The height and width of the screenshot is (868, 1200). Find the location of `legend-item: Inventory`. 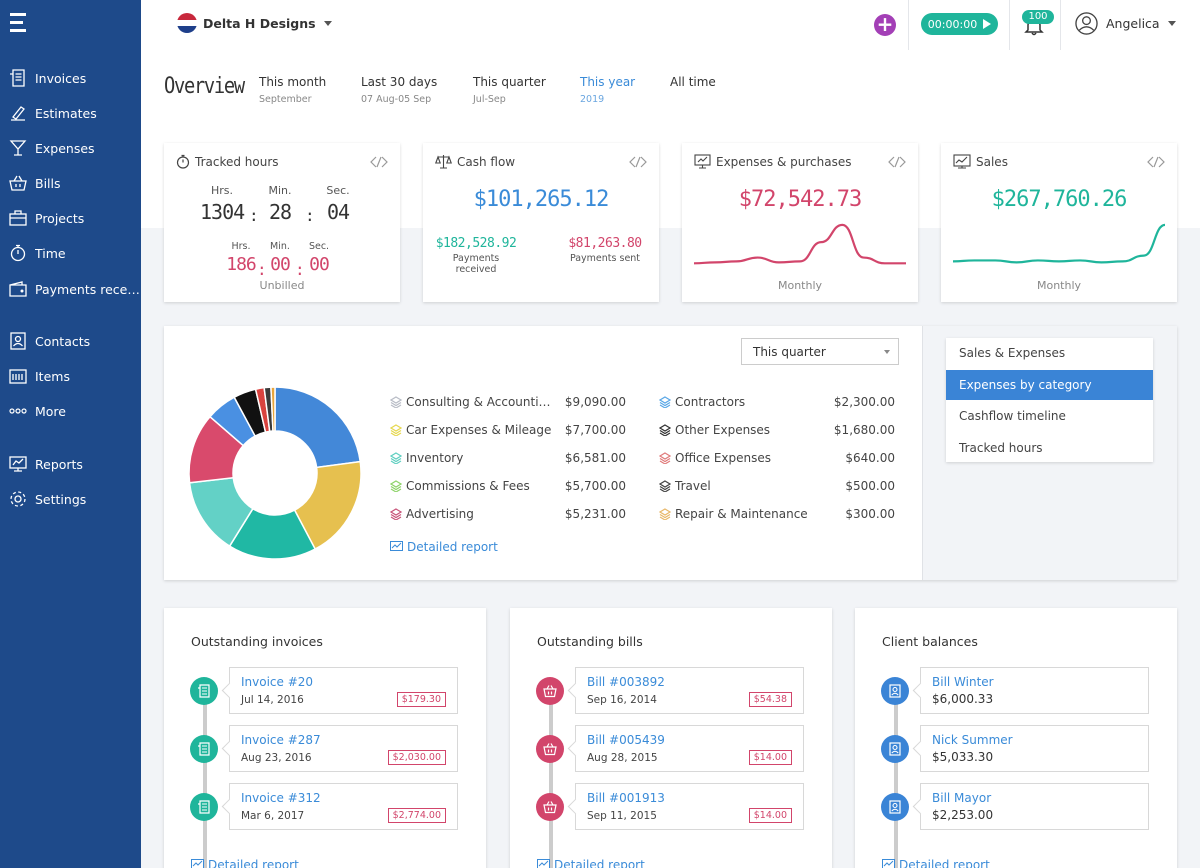

legend-item: Inventory is located at coordinates (426, 458).